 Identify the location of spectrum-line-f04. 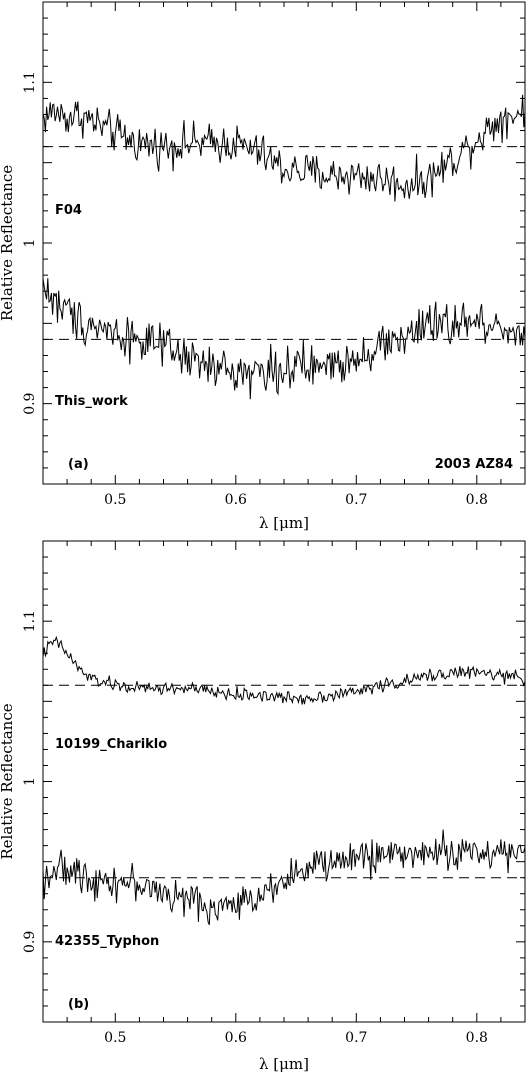
(284, 148).